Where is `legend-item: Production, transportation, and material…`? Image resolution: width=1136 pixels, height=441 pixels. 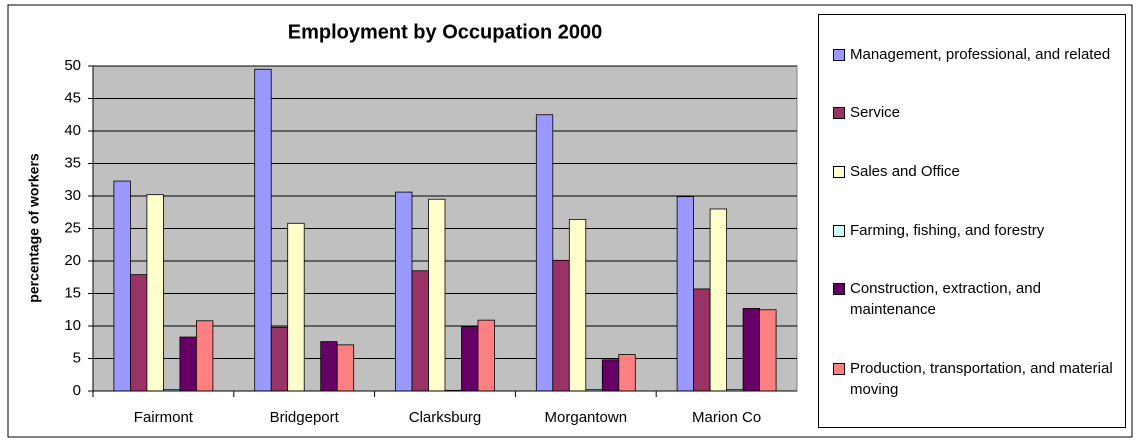
legend-item: Production, transportation, and material… is located at coordinates (975, 379).